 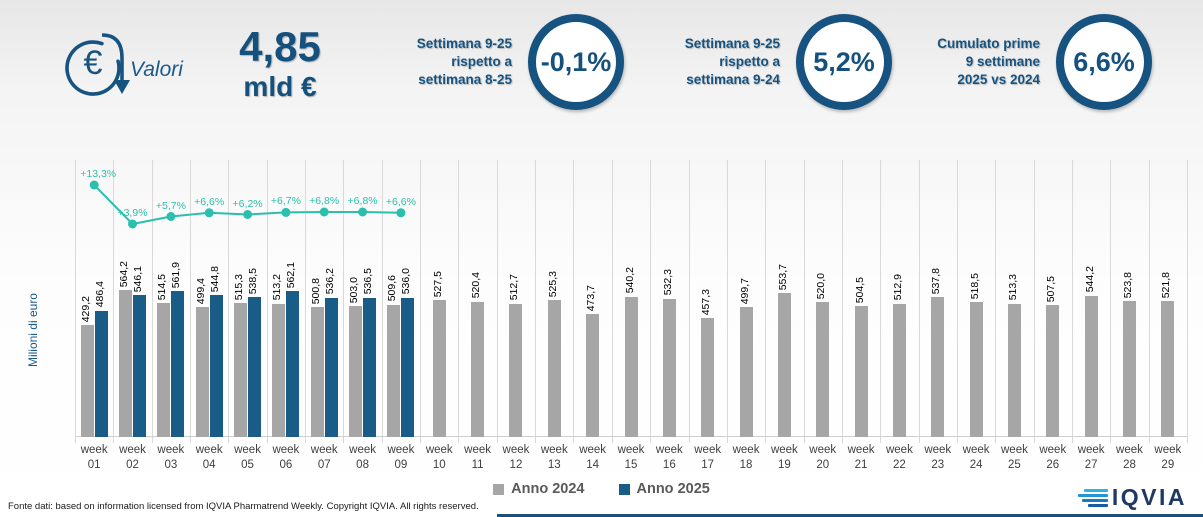 I want to click on variation-pct-label: +3,9%, so click(x=132, y=213).